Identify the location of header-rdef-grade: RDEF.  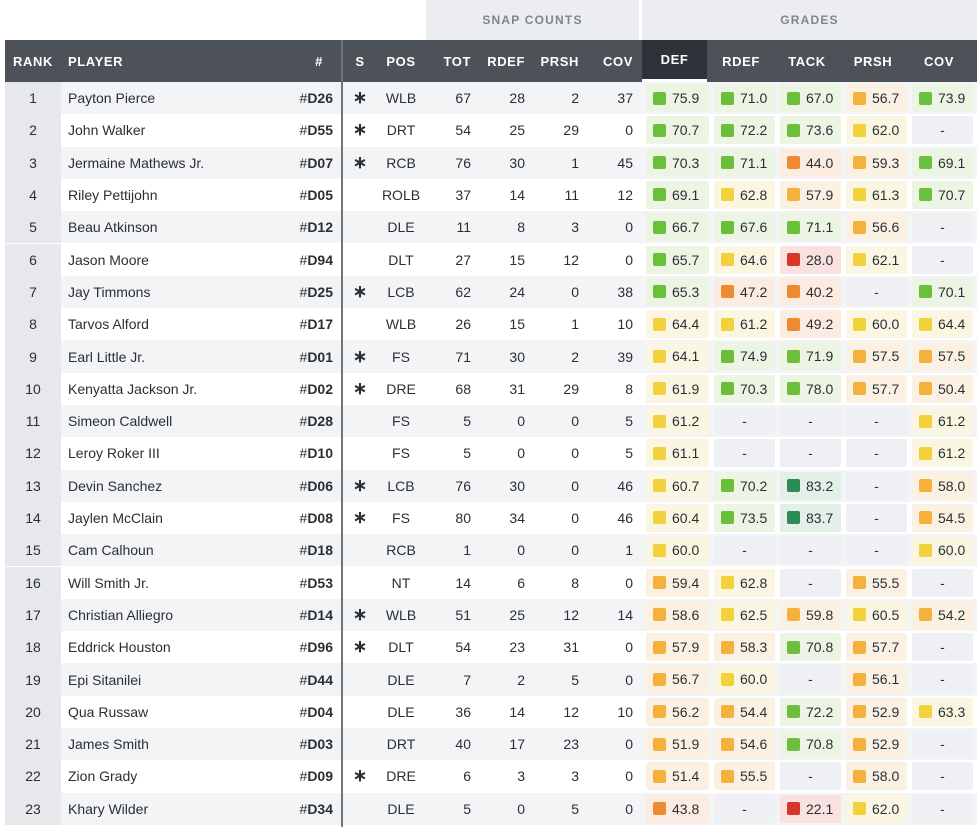
(741, 61).